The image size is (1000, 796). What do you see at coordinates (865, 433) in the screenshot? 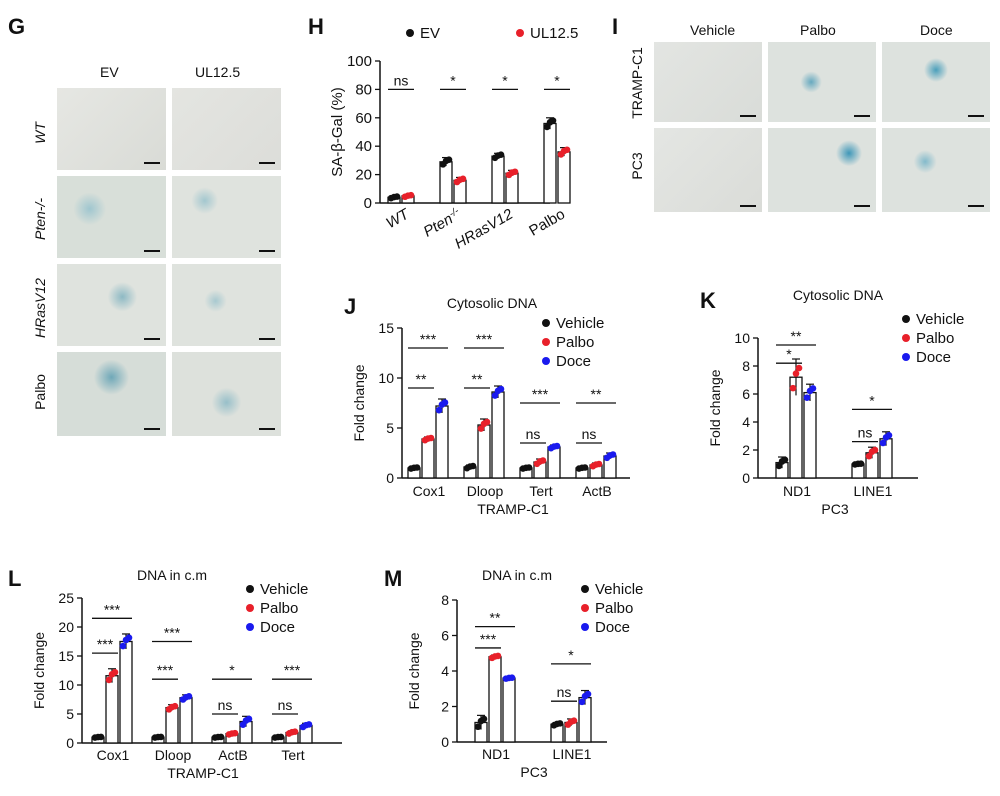
I see `k-sig-label-2: ns` at bounding box center [865, 433].